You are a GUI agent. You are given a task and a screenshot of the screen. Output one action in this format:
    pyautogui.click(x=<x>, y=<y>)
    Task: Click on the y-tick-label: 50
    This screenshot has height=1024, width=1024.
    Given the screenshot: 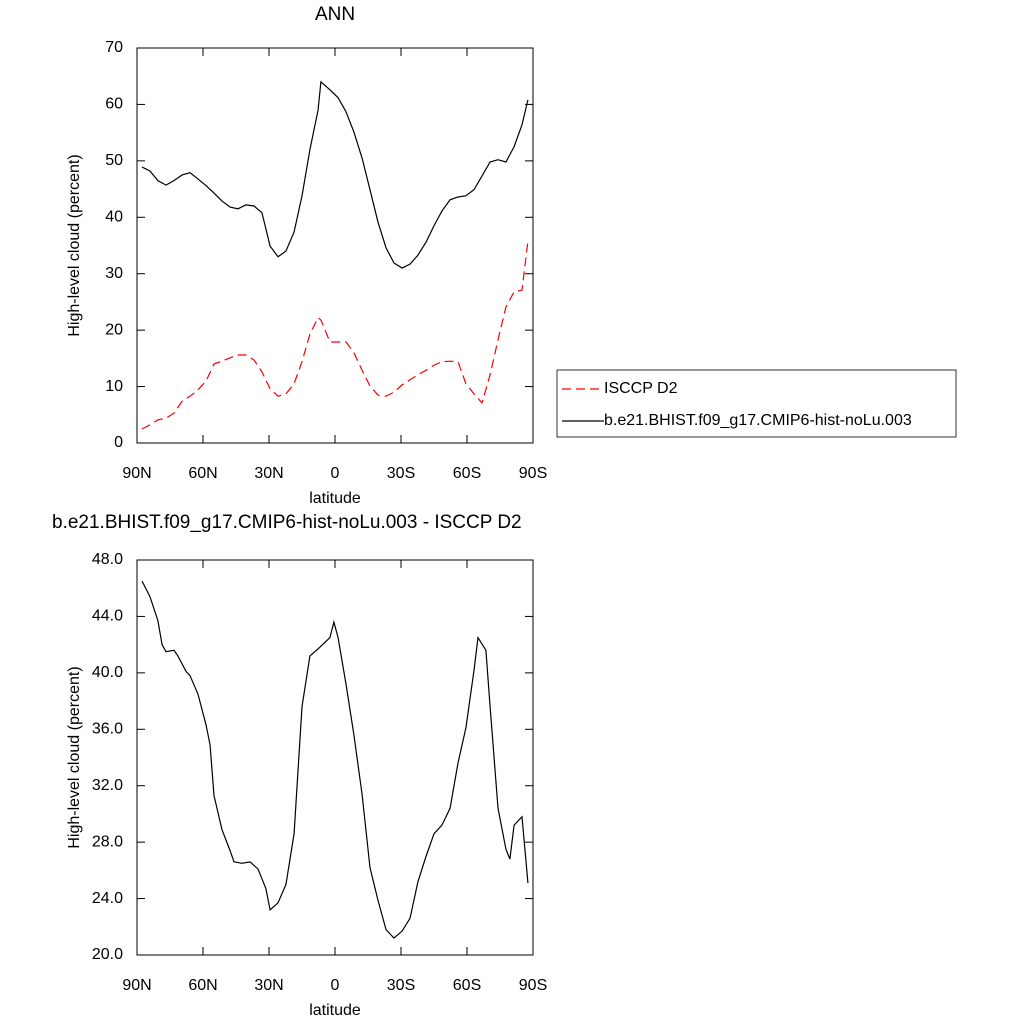 What is the action you would take?
    pyautogui.click(x=114, y=160)
    